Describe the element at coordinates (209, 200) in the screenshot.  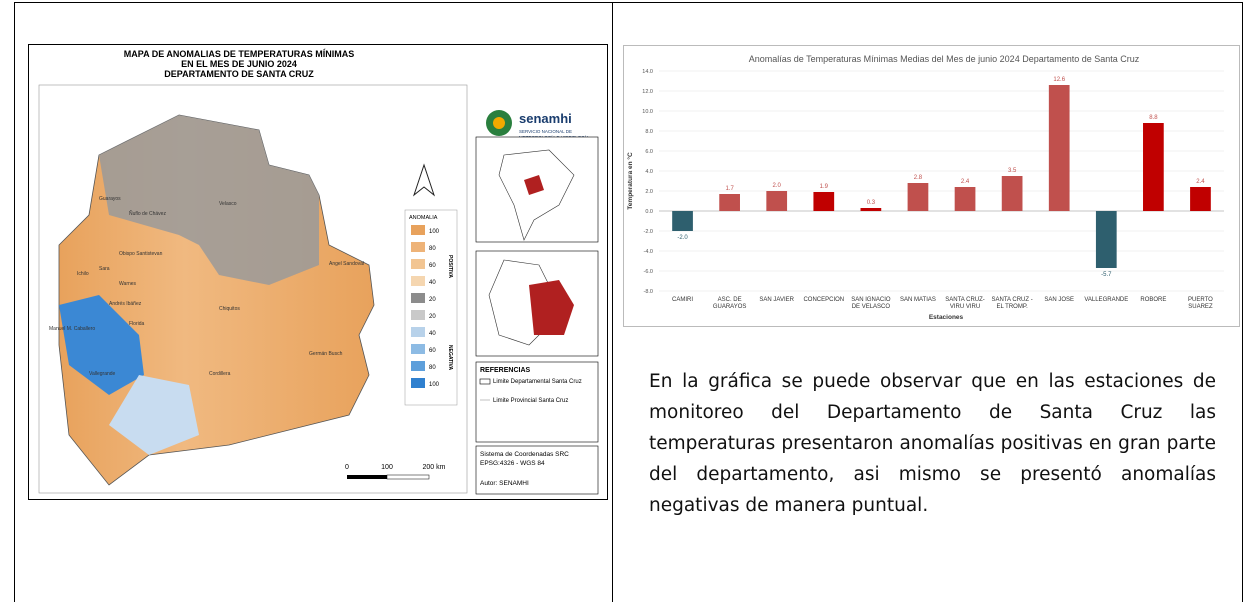
I see `grey-zone` at that location.